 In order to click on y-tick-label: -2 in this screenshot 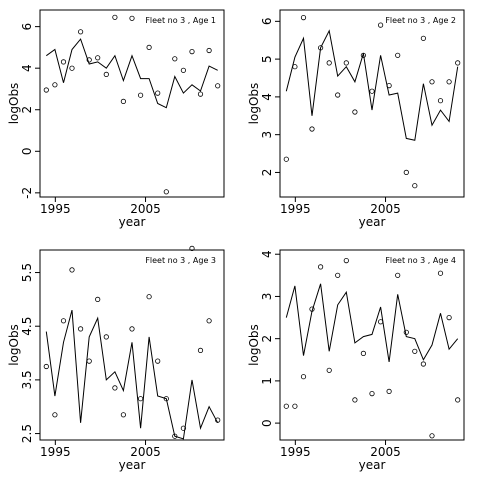, I will do `click(27, 193)`.